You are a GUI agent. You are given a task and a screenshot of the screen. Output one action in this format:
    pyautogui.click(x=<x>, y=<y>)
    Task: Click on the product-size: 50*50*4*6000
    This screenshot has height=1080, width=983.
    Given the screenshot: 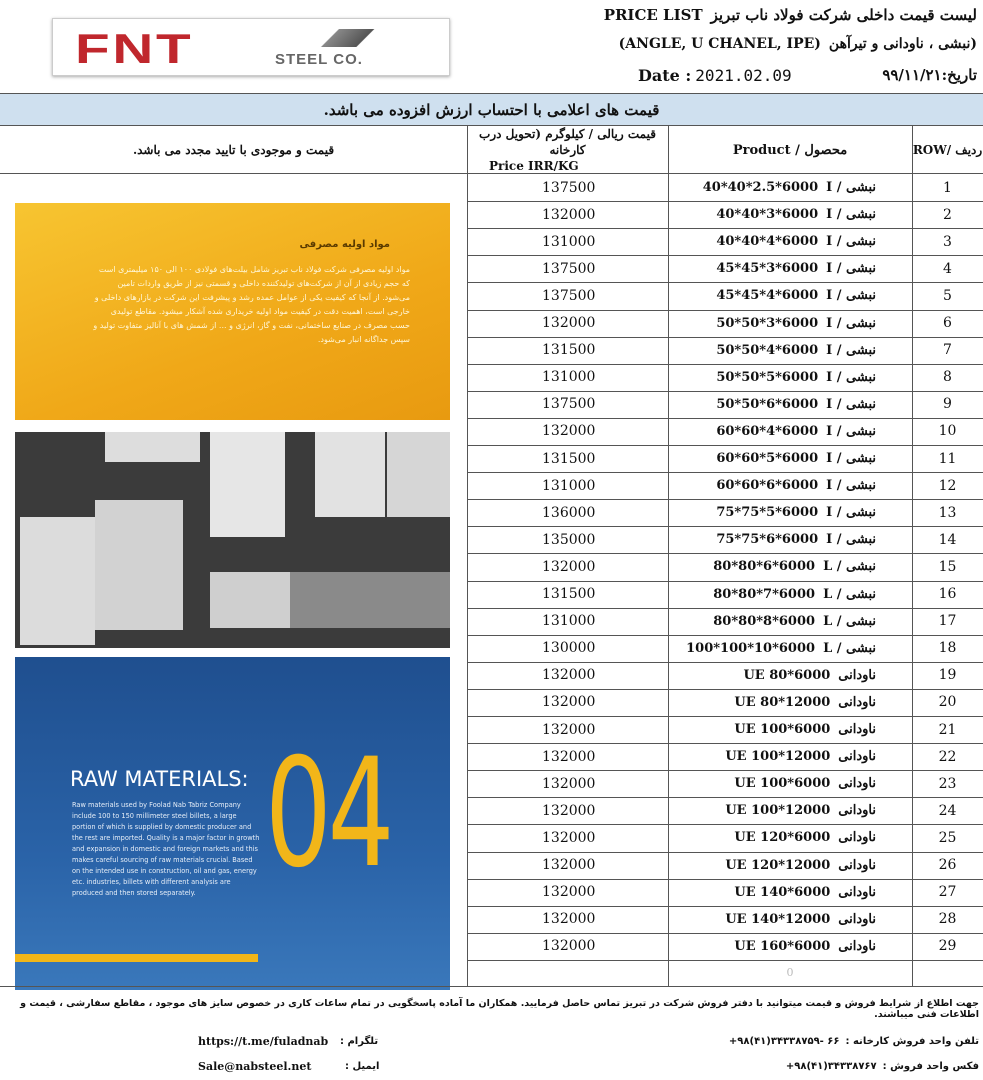 What is the action you would take?
    pyautogui.click(x=767, y=350)
    